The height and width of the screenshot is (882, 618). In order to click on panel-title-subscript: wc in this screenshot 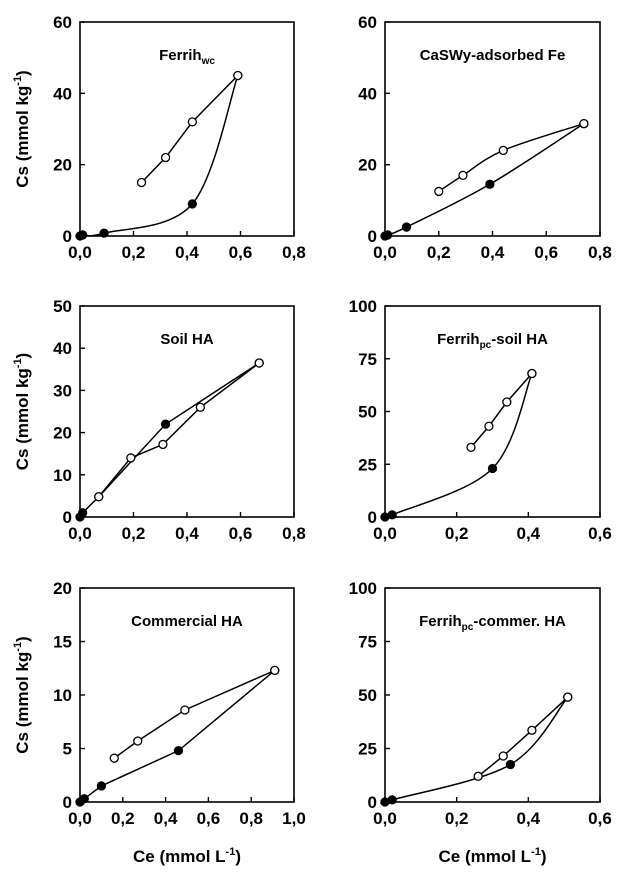, I will do `click(208, 61)`.